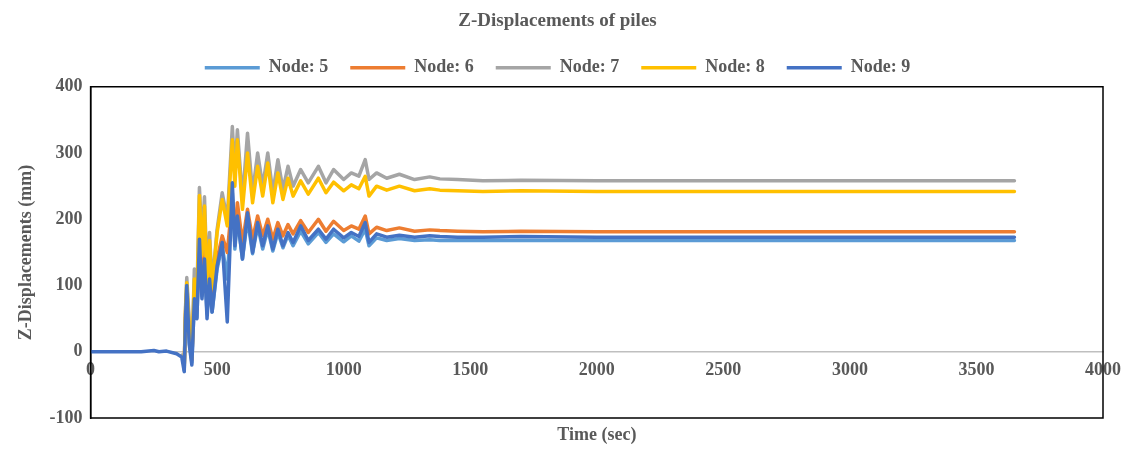 The image size is (1141, 454). I want to click on x-tick-label: 1000, so click(343, 369).